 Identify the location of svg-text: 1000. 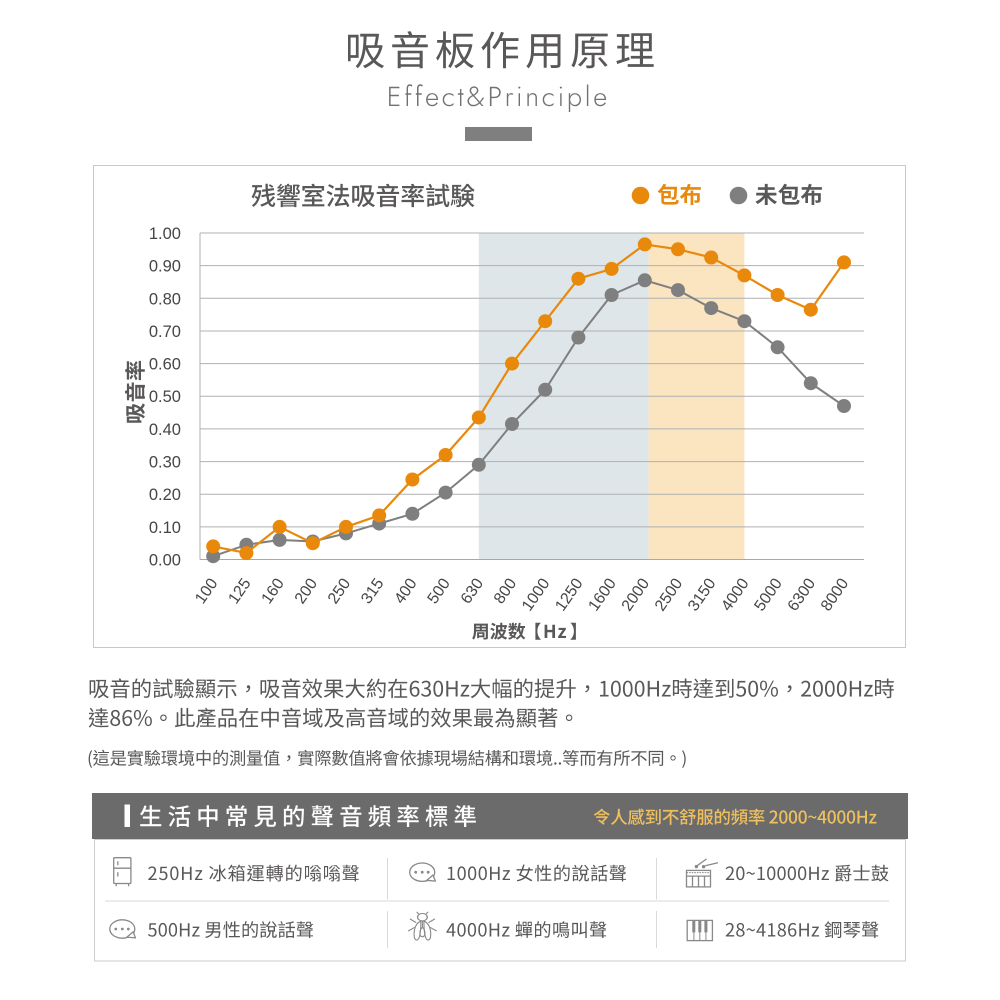
(536, 594).